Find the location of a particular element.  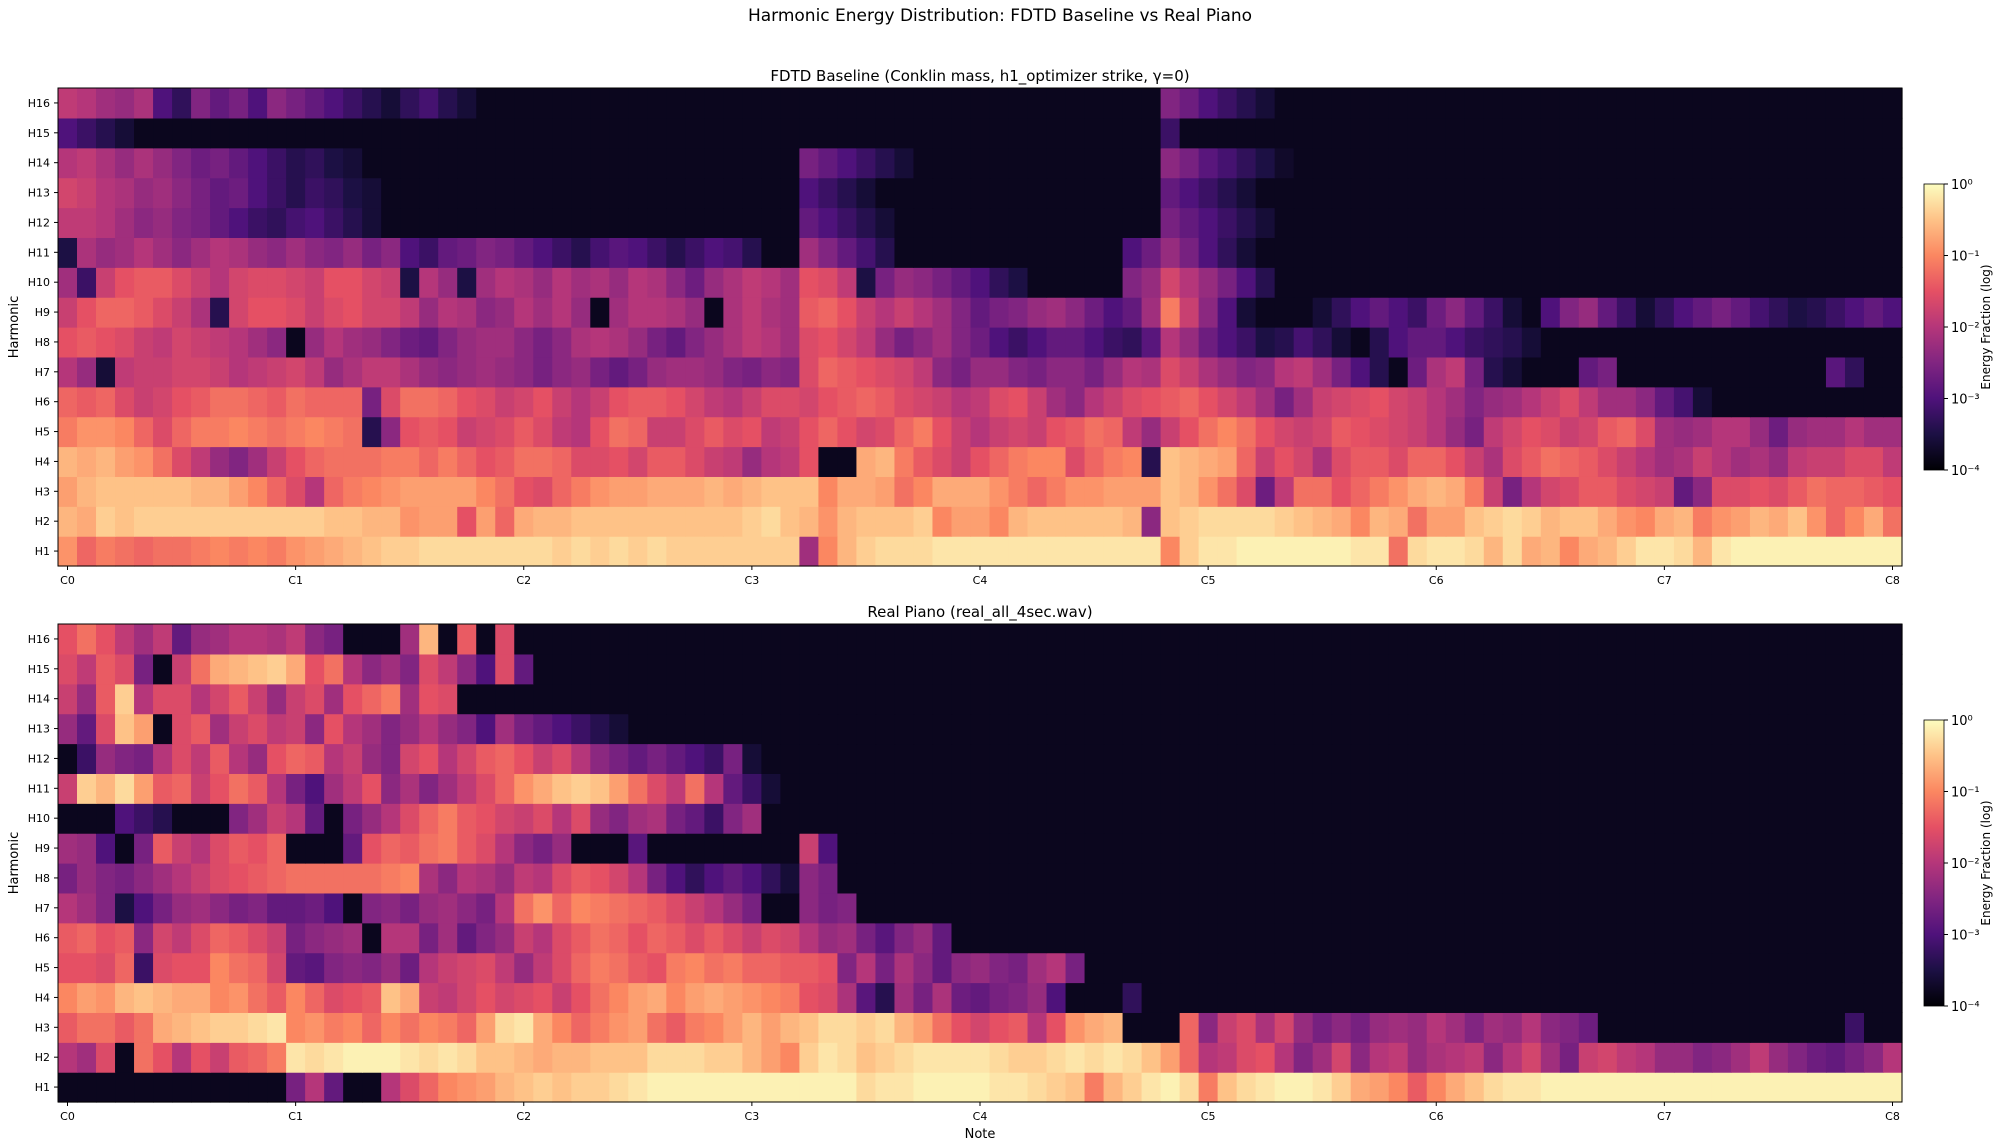

real-cell-h5-n9 is located at coordinates (239, 968).